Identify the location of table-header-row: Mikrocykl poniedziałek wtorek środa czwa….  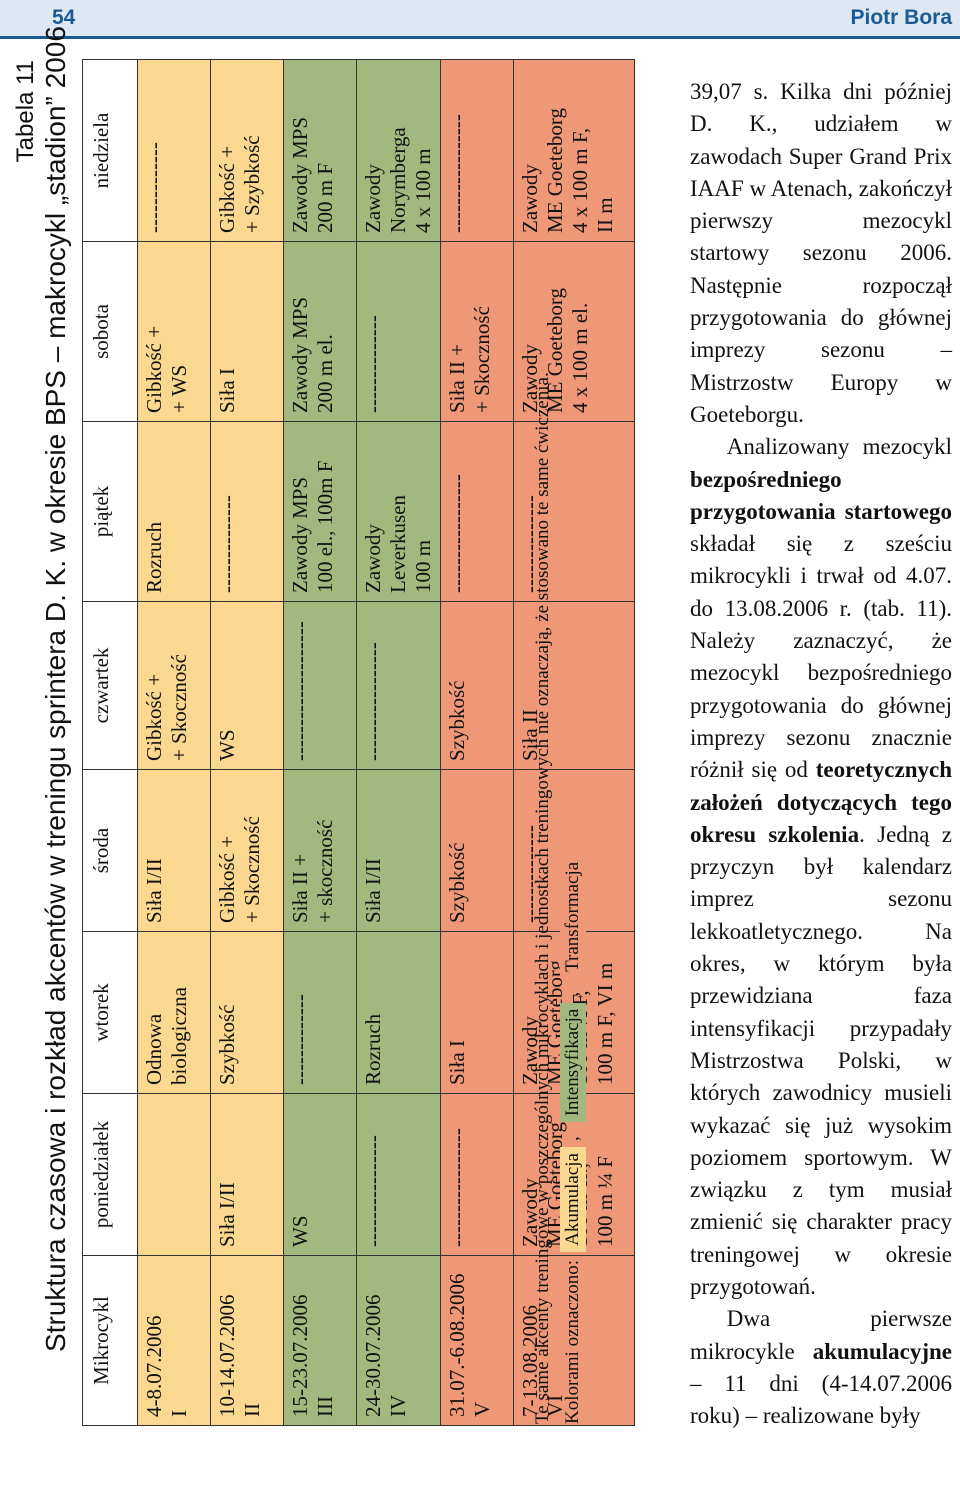
(110, 742).